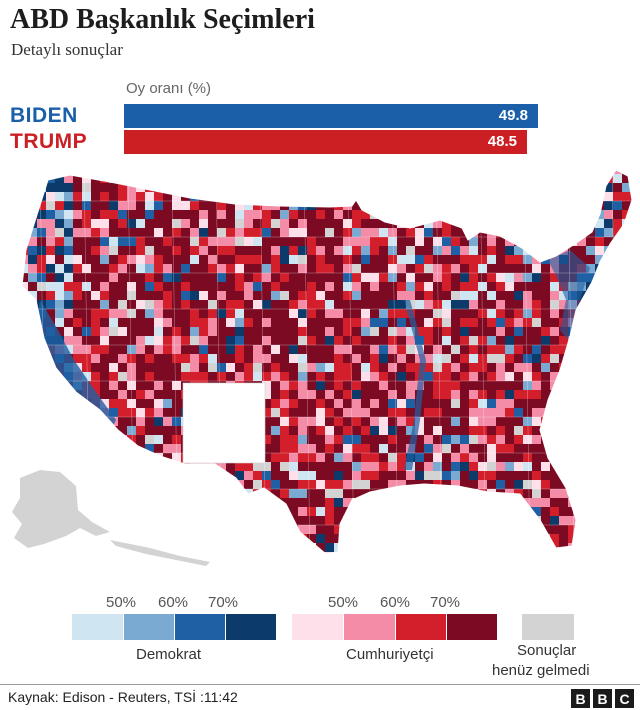 Image resolution: width=640 pixels, height=710 pixels. What do you see at coordinates (111, 518) in the screenshot?
I see `alaska` at bounding box center [111, 518].